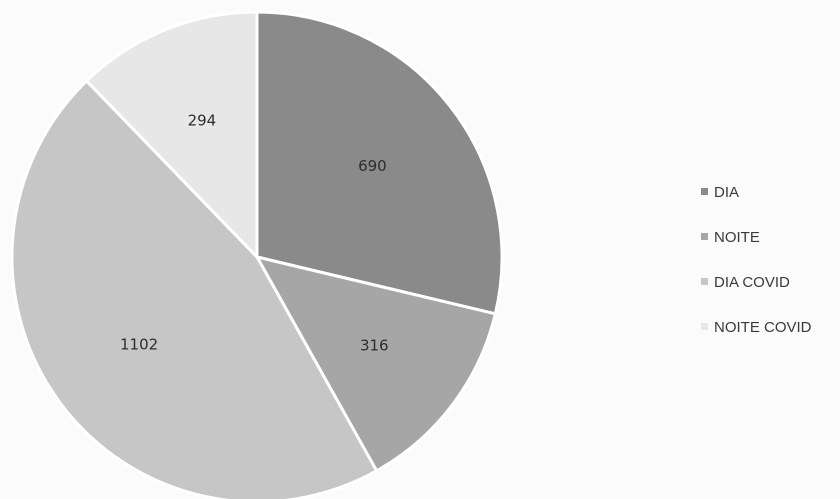 The height and width of the screenshot is (499, 840). I want to click on data-label-noite: 316, so click(374, 346).